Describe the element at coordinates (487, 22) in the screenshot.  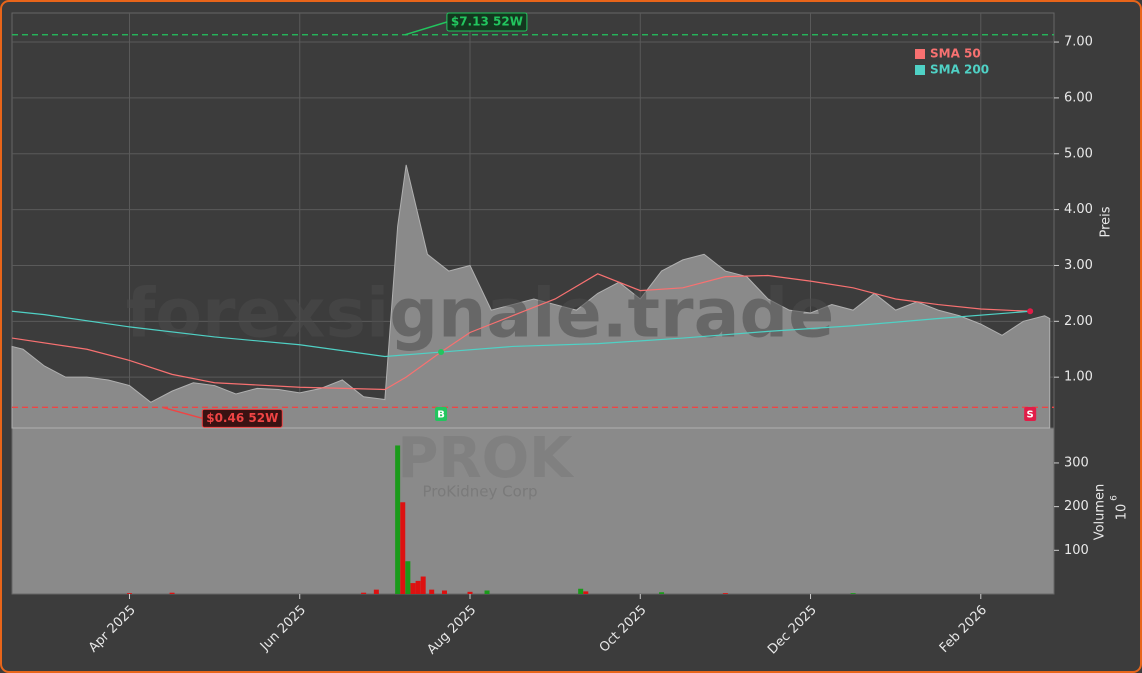
I see `annotation-label: $7.13 52W` at that location.